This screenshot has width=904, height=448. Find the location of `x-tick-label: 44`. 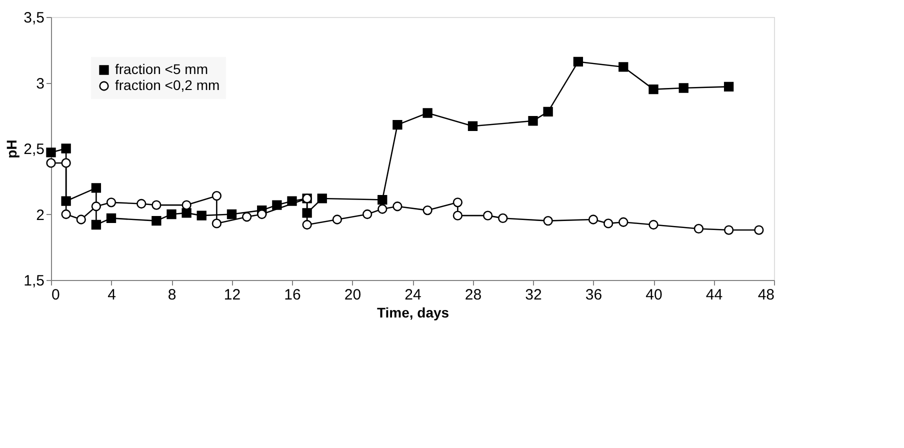

x-tick-label: 44 is located at coordinates (714, 295).